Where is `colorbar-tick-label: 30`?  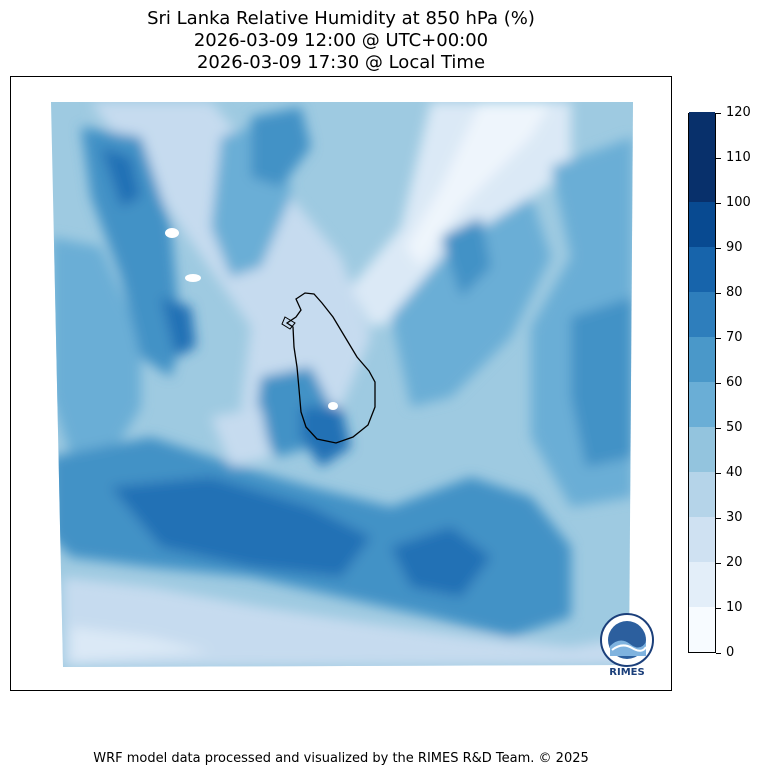
colorbar-tick-label: 30 is located at coordinates (734, 517).